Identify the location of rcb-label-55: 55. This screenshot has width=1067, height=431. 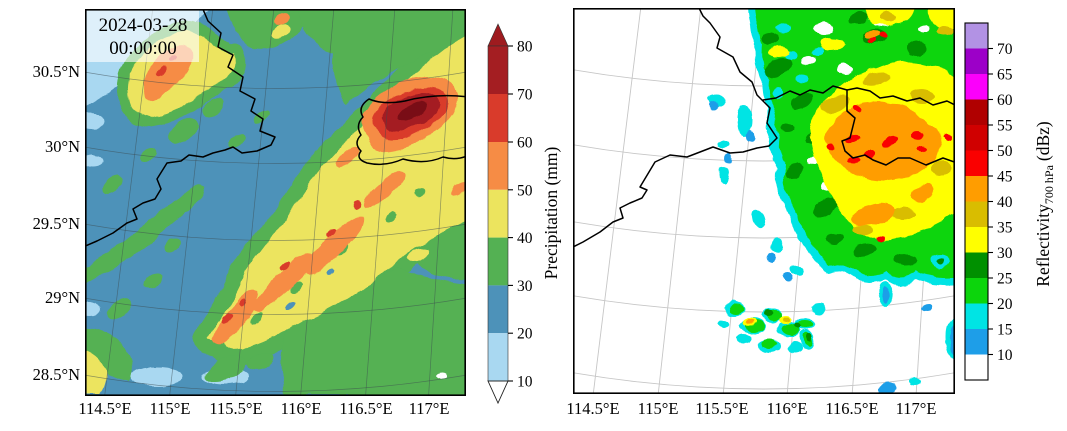
(1005, 126).